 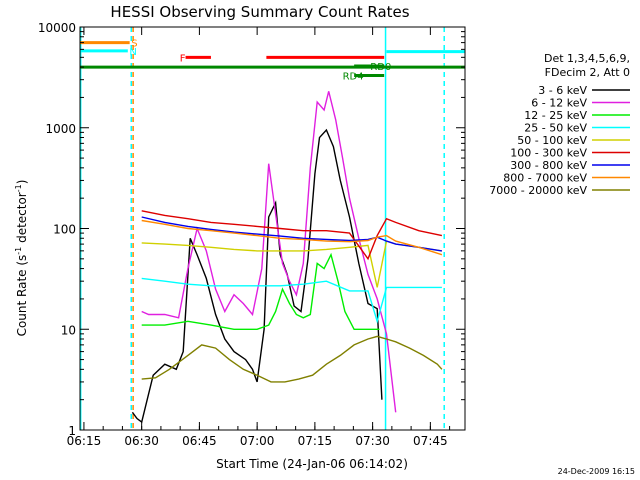 What do you see at coordinates (134, 44) in the screenshot?
I see `flag-label-s: S` at bounding box center [134, 44].